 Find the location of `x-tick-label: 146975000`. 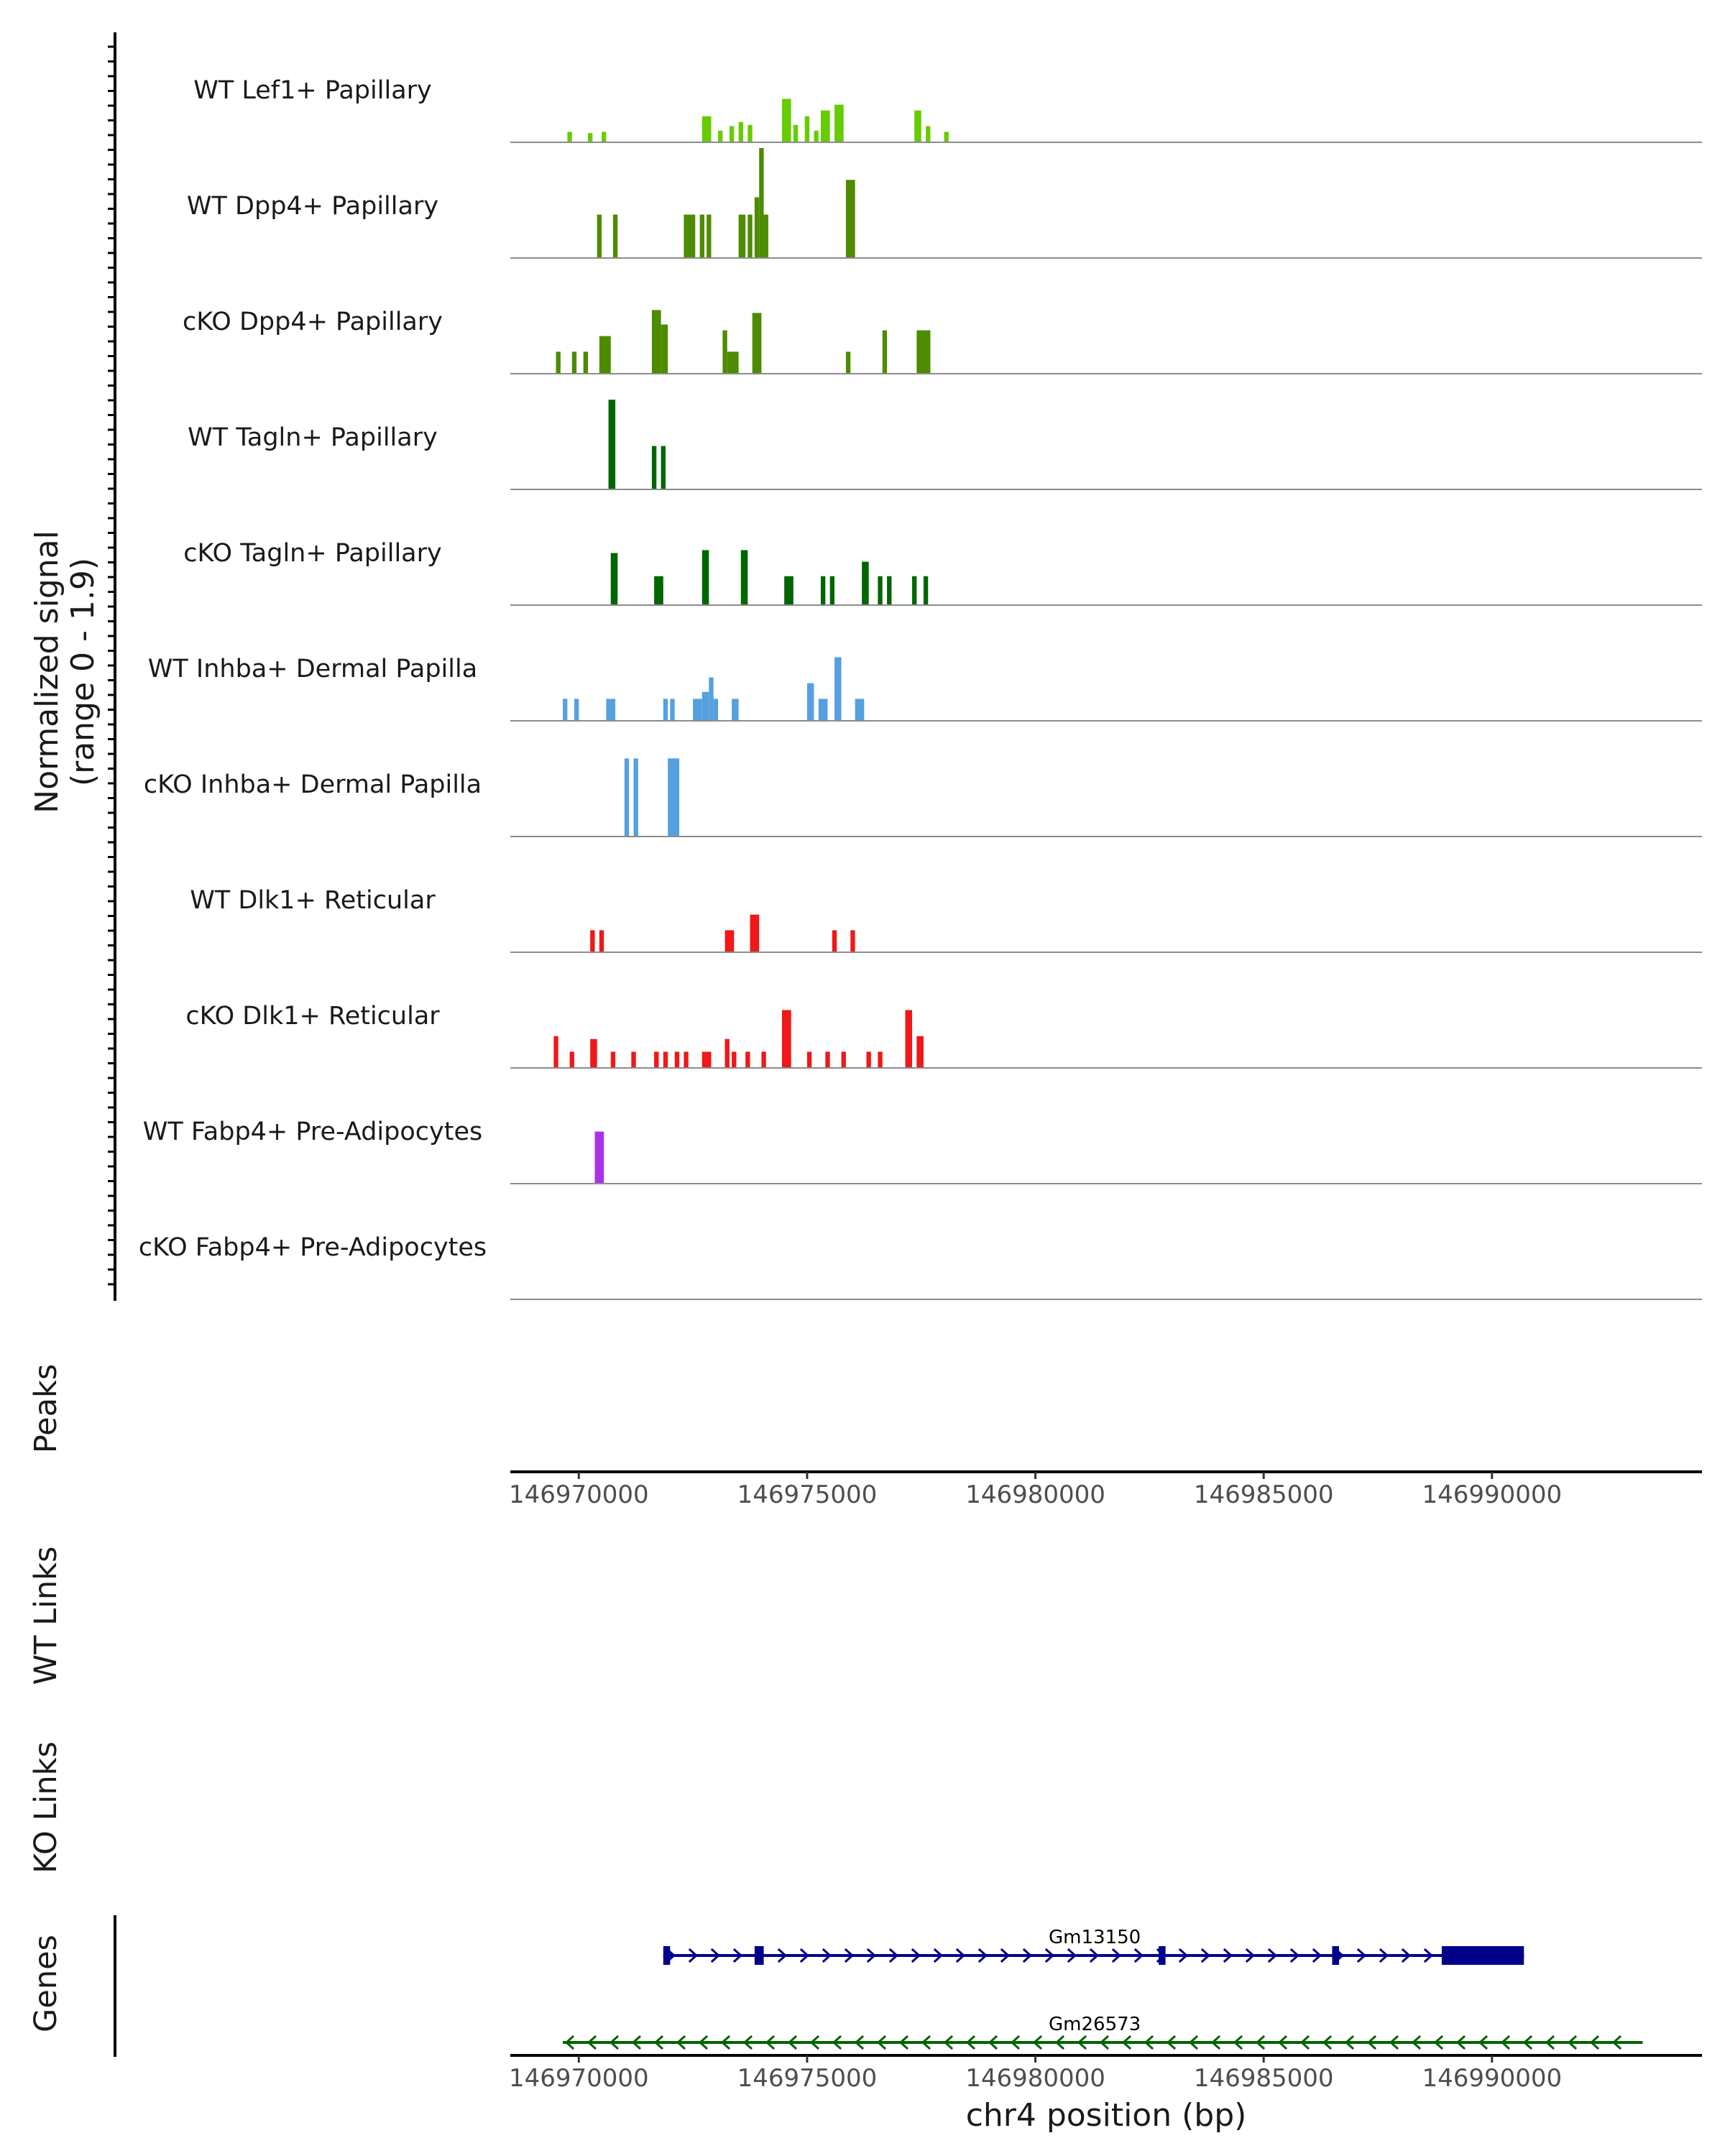

x-tick-label: 146975000 is located at coordinates (807, 1494).